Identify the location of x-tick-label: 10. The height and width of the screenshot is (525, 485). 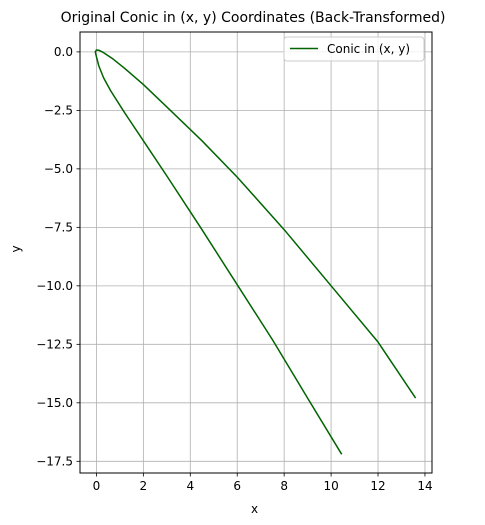
(330, 486).